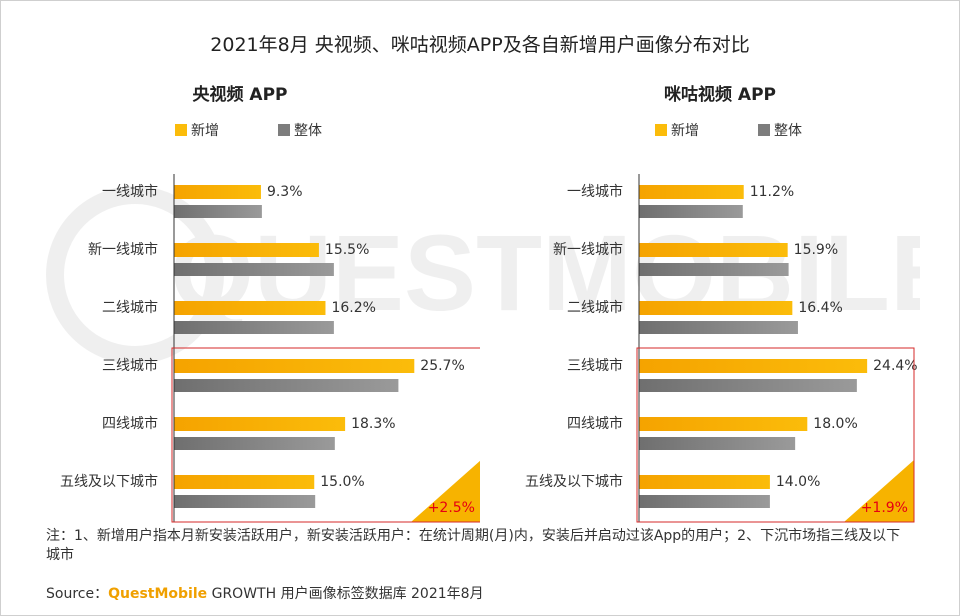 The height and width of the screenshot is (616, 960). Describe the element at coordinates (285, 192) in the screenshot. I see `data-label-new: 9.3%` at that location.